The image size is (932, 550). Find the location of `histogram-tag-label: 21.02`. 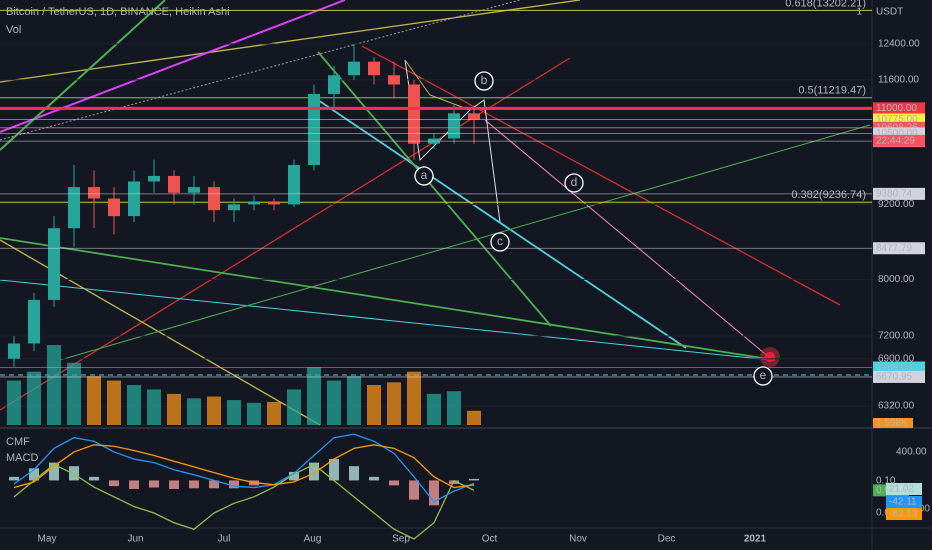

histogram-tag-label: 21.02 is located at coordinates (901, 489).